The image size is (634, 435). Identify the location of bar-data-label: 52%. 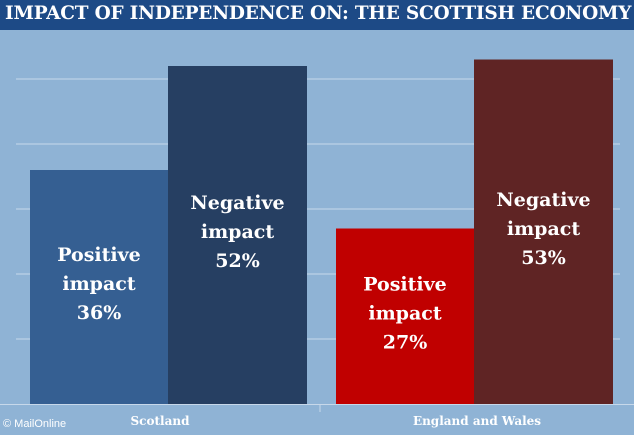
(237, 261).